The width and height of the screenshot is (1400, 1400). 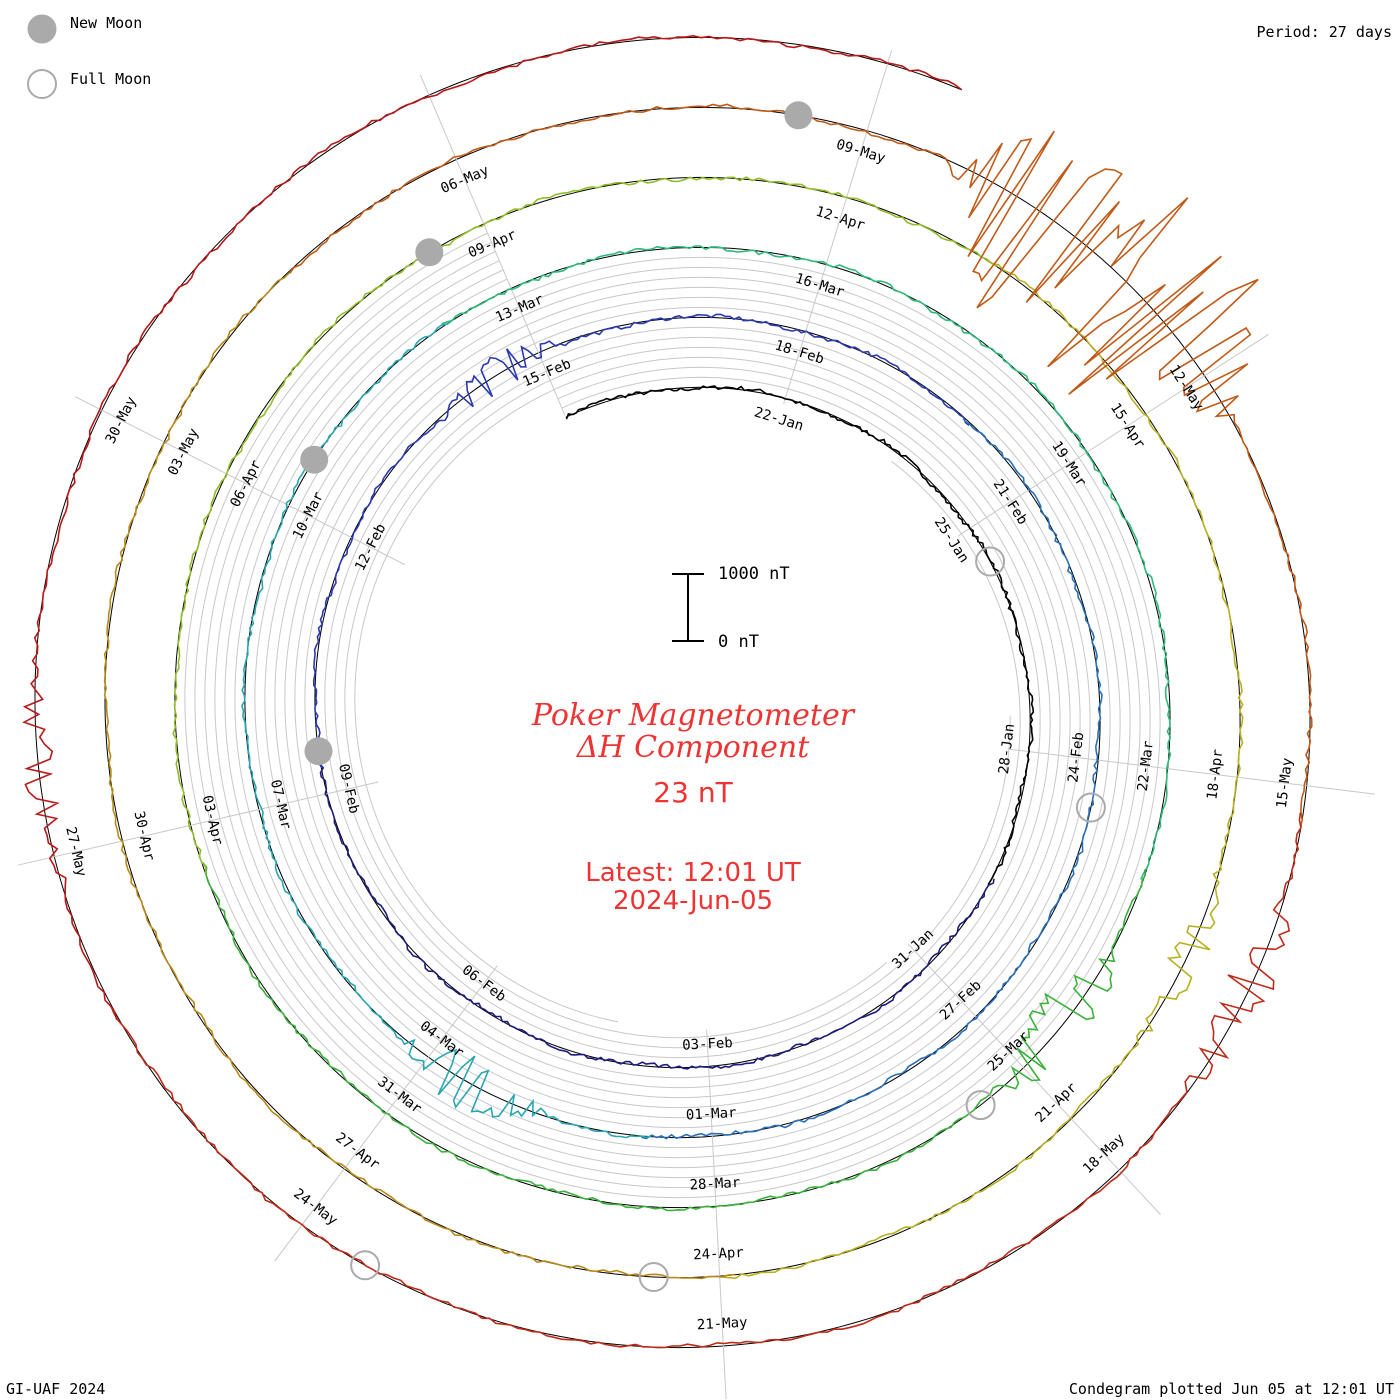 What do you see at coordinates (183, 452) in the screenshot?
I see `date-tick-label: 03-May` at bounding box center [183, 452].